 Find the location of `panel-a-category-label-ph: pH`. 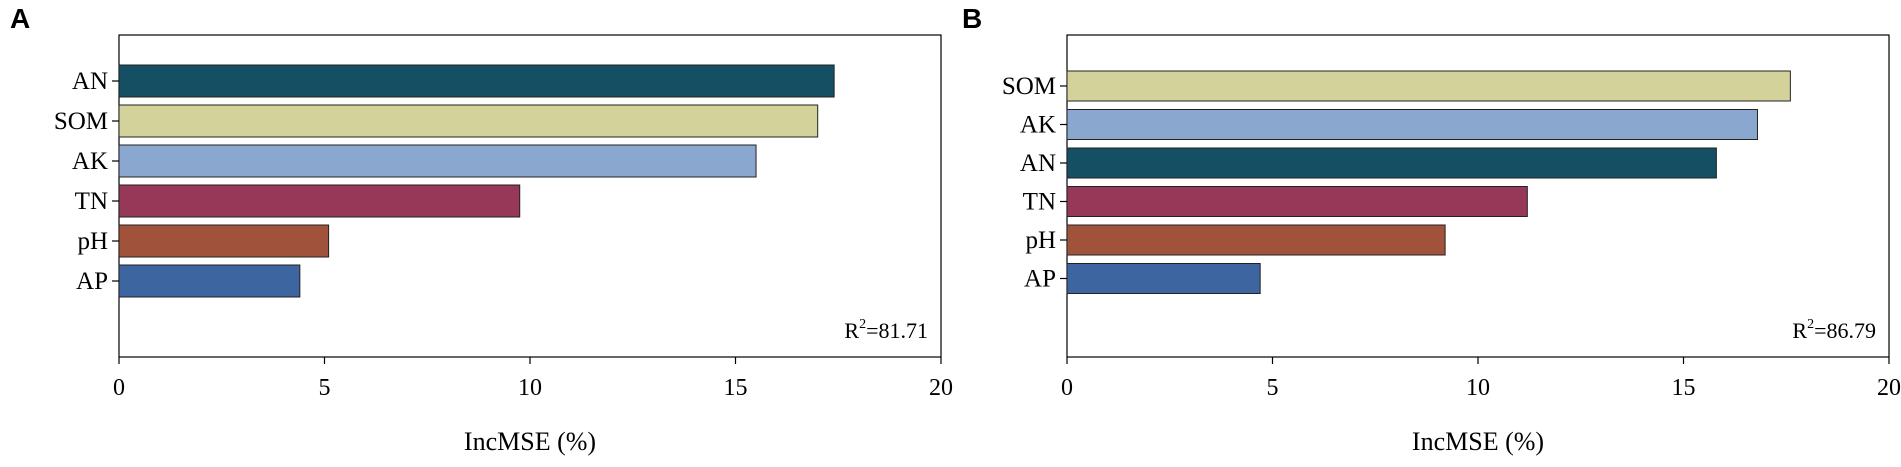

panel-a-category-label-ph: pH is located at coordinates (92, 241).